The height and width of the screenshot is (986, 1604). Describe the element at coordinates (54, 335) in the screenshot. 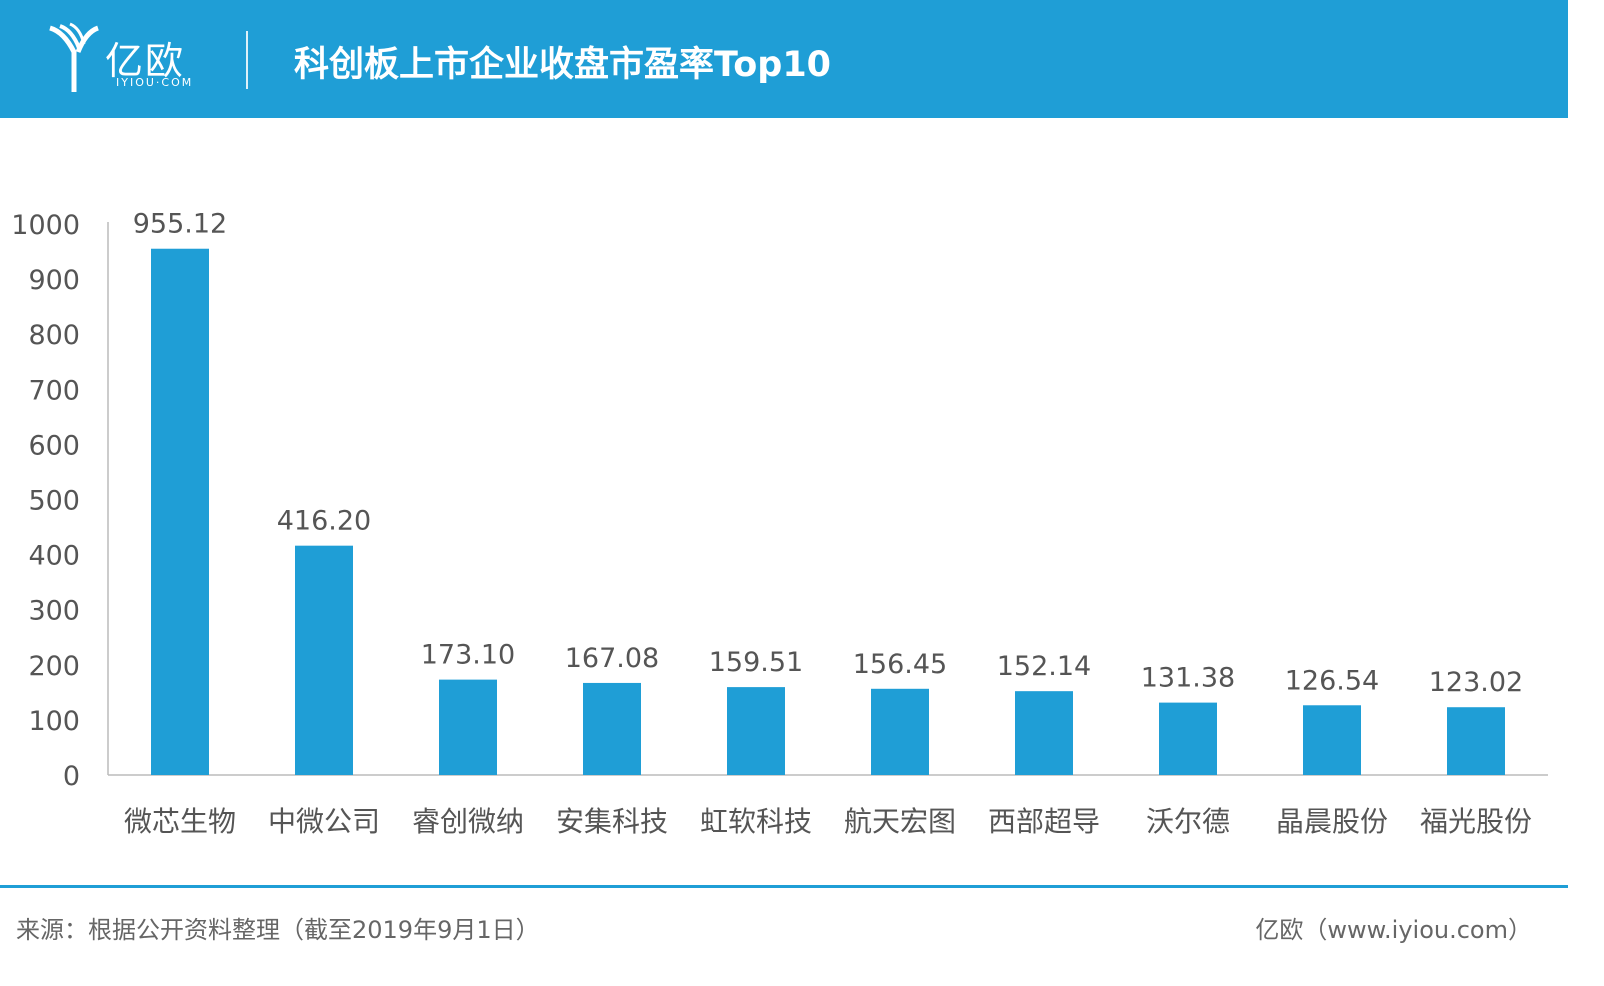

I see `y-tick-label: 800` at that location.